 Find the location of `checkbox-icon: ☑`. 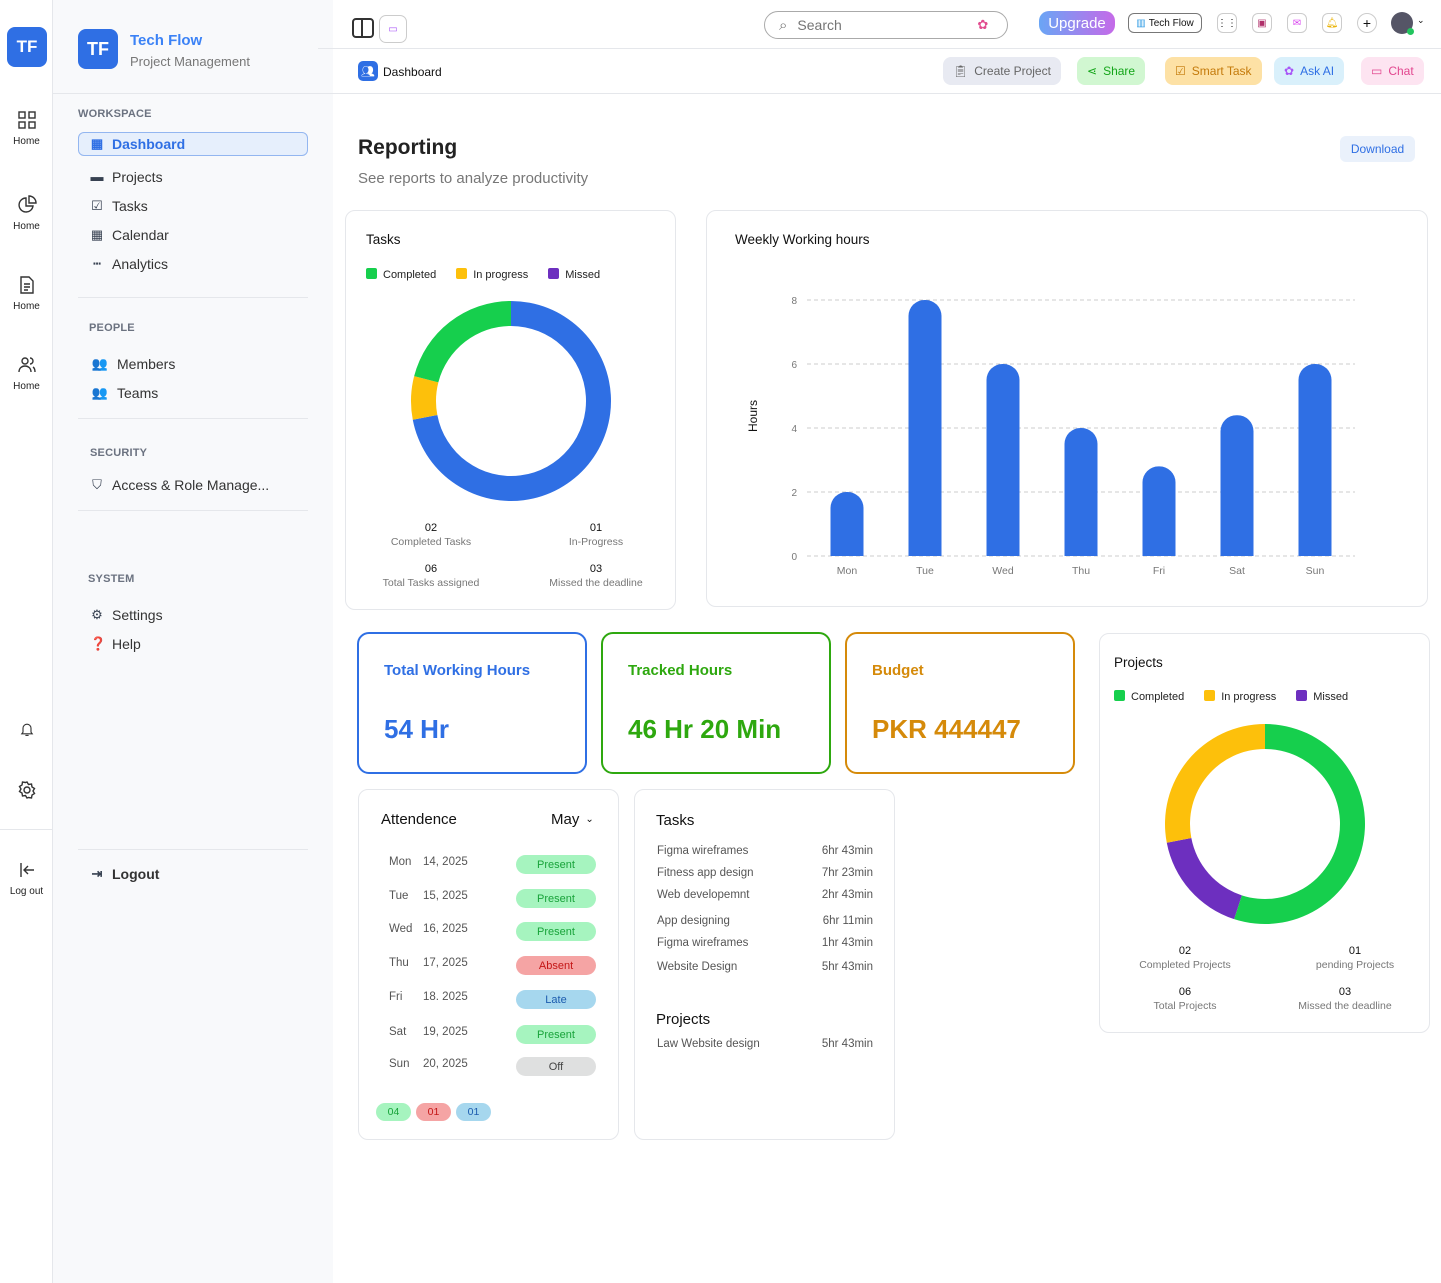

checkbox-icon: ☑ is located at coordinates (97, 205).